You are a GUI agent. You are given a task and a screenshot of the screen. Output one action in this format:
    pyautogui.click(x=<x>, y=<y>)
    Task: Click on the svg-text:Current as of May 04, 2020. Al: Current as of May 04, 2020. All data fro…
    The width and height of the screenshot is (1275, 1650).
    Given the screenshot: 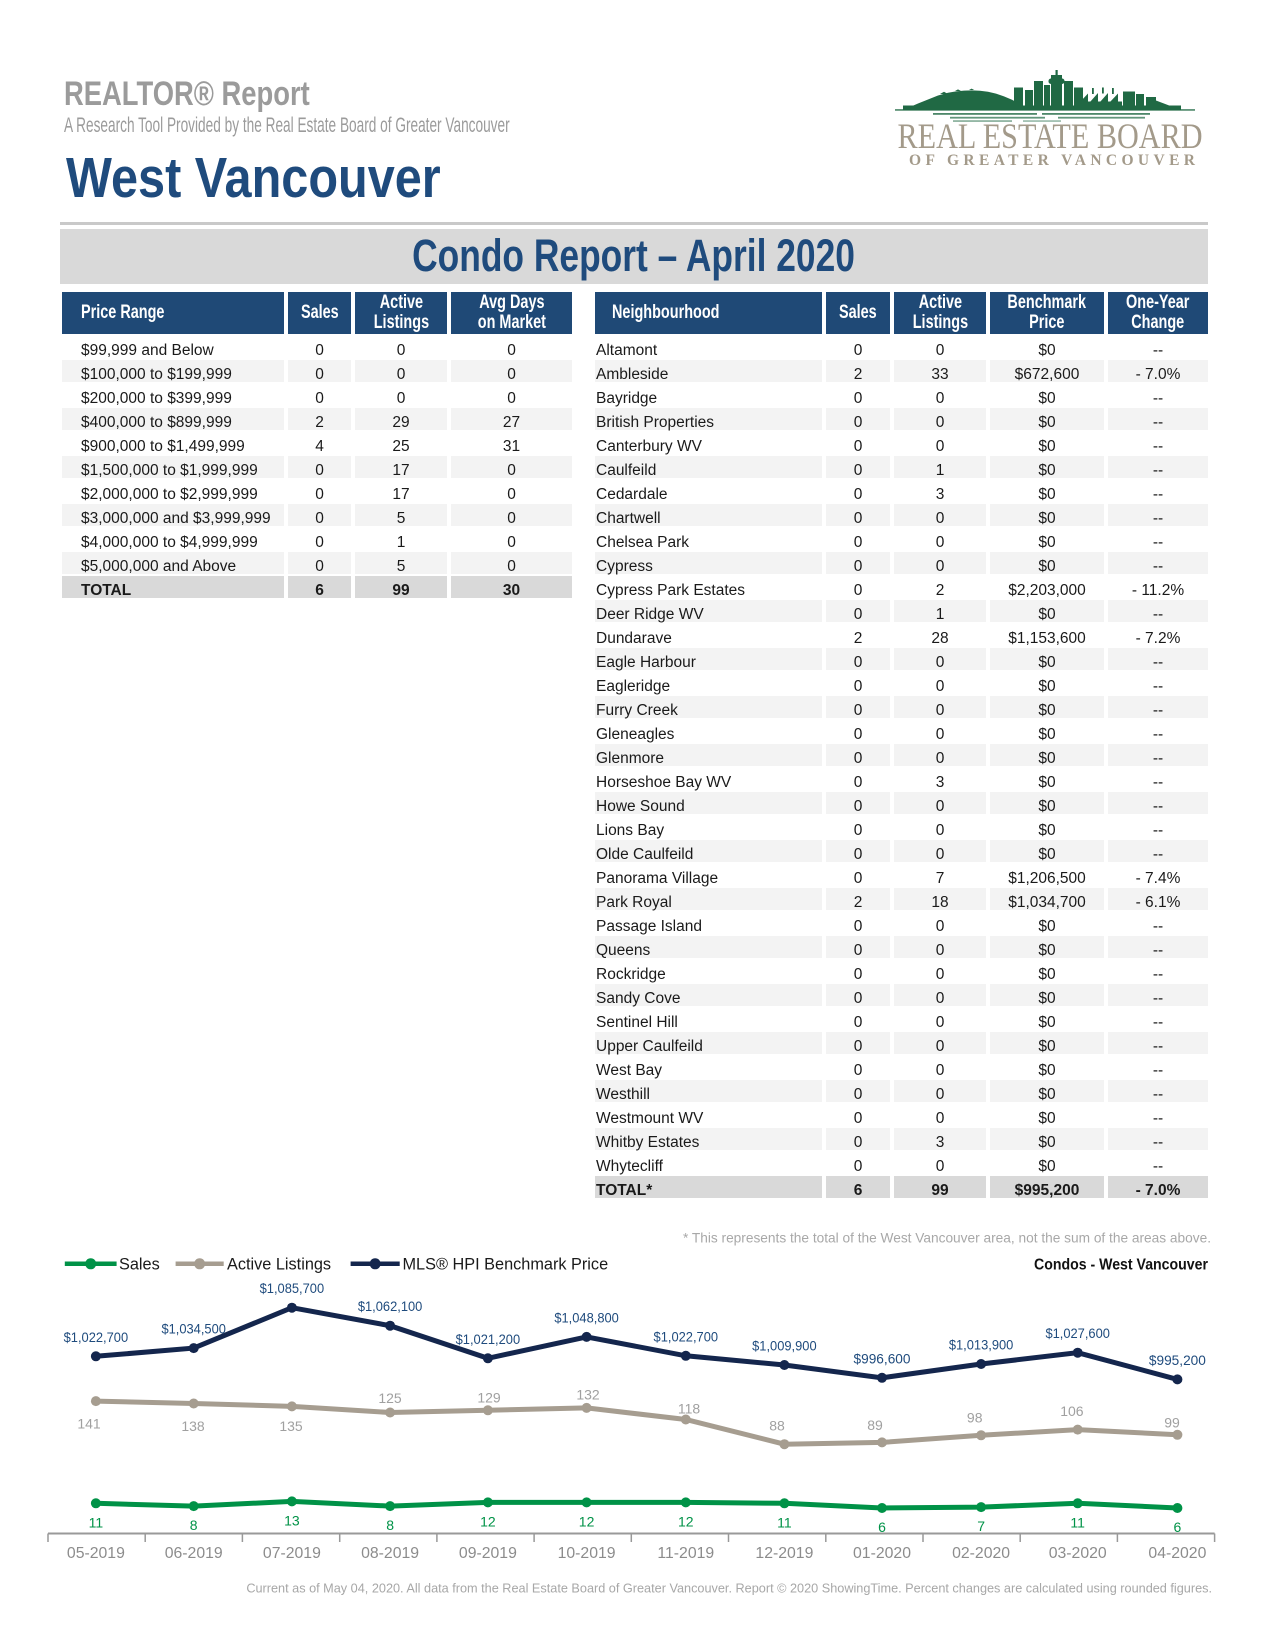 What is the action you would take?
    pyautogui.click(x=729, y=1589)
    